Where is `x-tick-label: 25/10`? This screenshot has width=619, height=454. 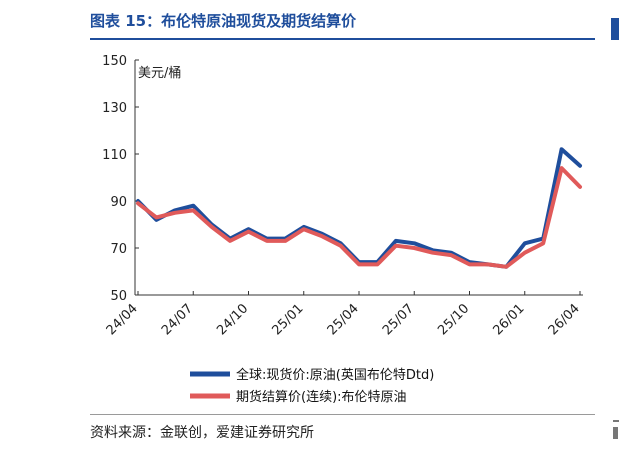
x-tick-label: 25/10 is located at coordinates (453, 319).